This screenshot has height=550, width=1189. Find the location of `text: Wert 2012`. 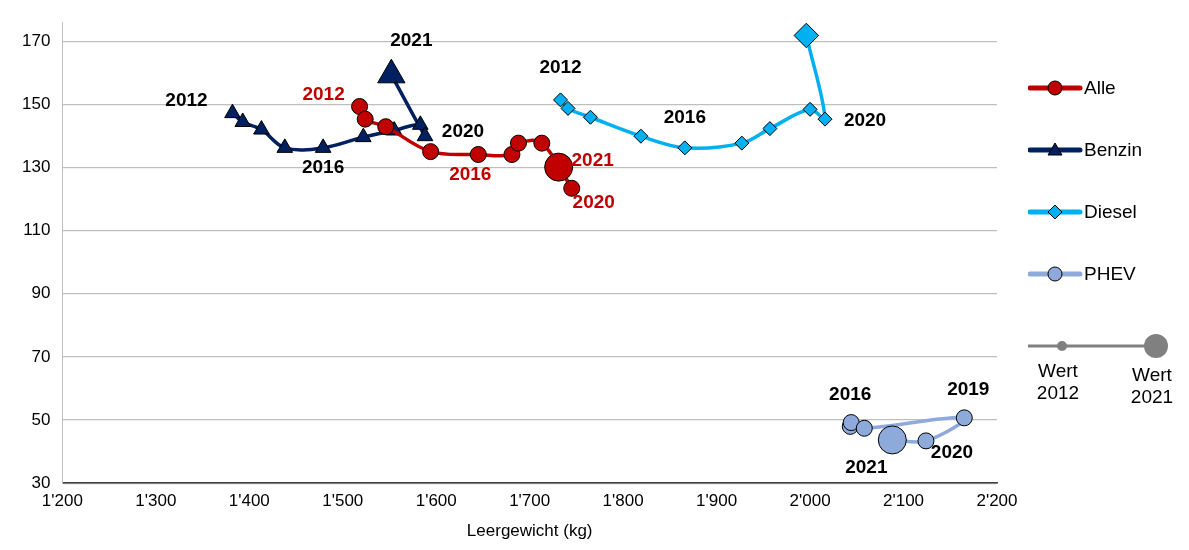

text: Wert 2012 is located at coordinates (1058, 382).